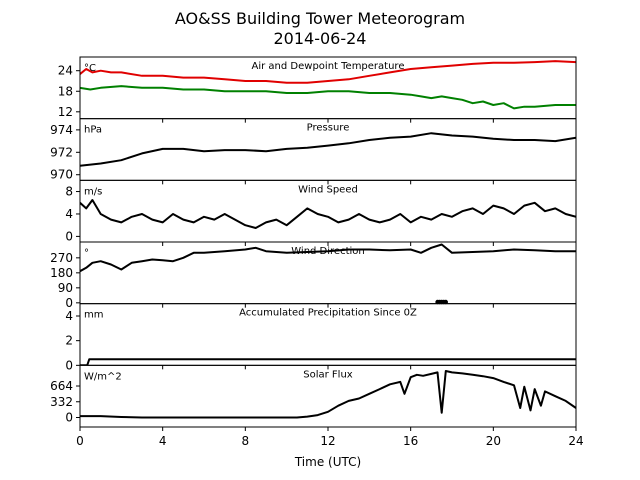  What do you see at coordinates (103, 376) in the screenshot?
I see `panel-solar-unit: W/m^2` at bounding box center [103, 376].